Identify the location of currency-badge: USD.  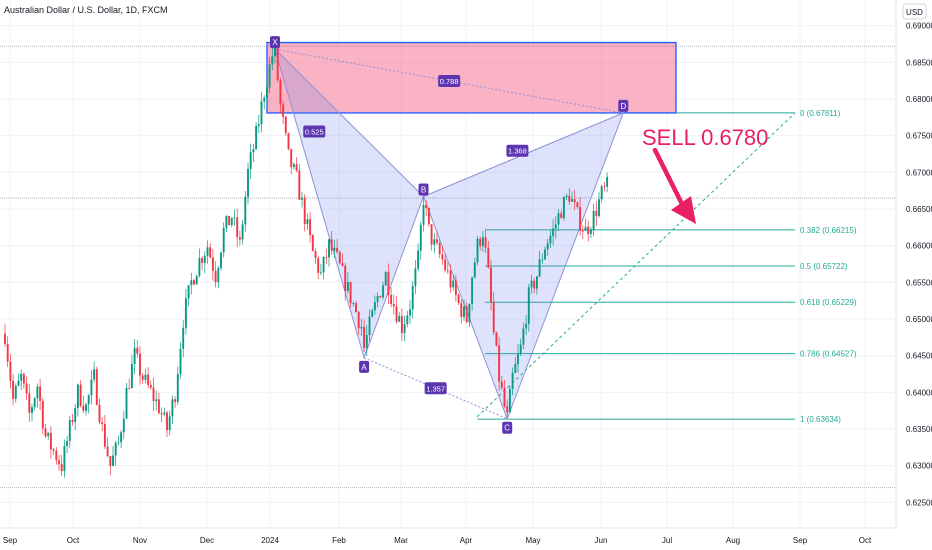
(914, 11).